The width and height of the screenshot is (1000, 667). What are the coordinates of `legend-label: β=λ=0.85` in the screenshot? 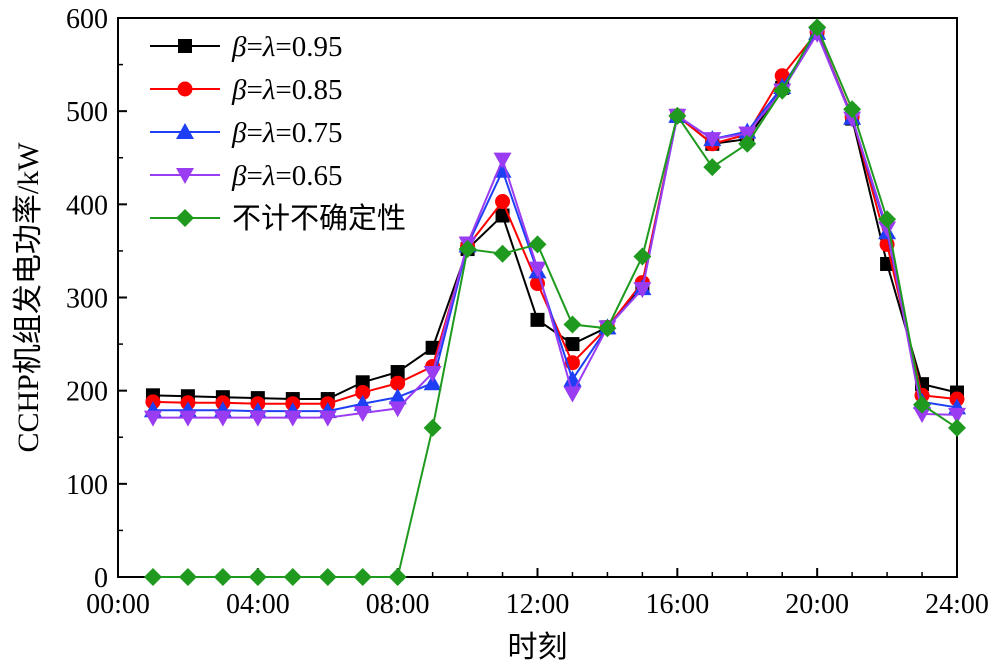 It's located at (286, 90).